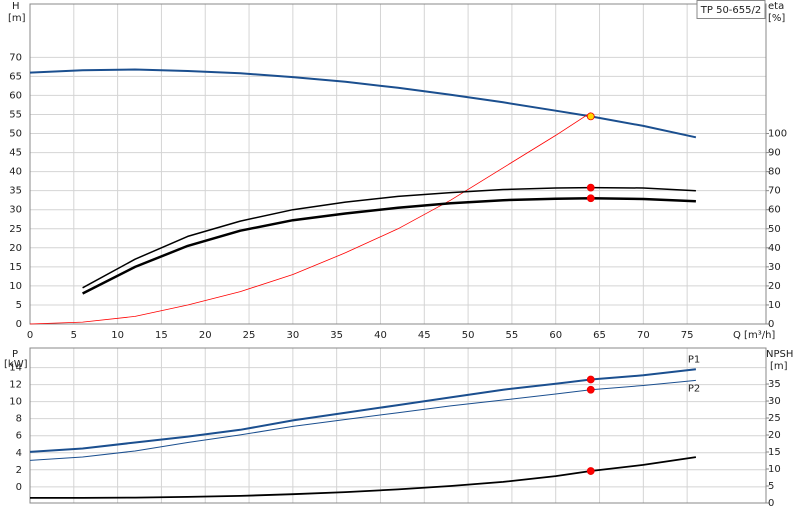 The image size is (800, 520). What do you see at coordinates (555, 335) in the screenshot?
I see `x-tick-label: 60` at bounding box center [555, 335].